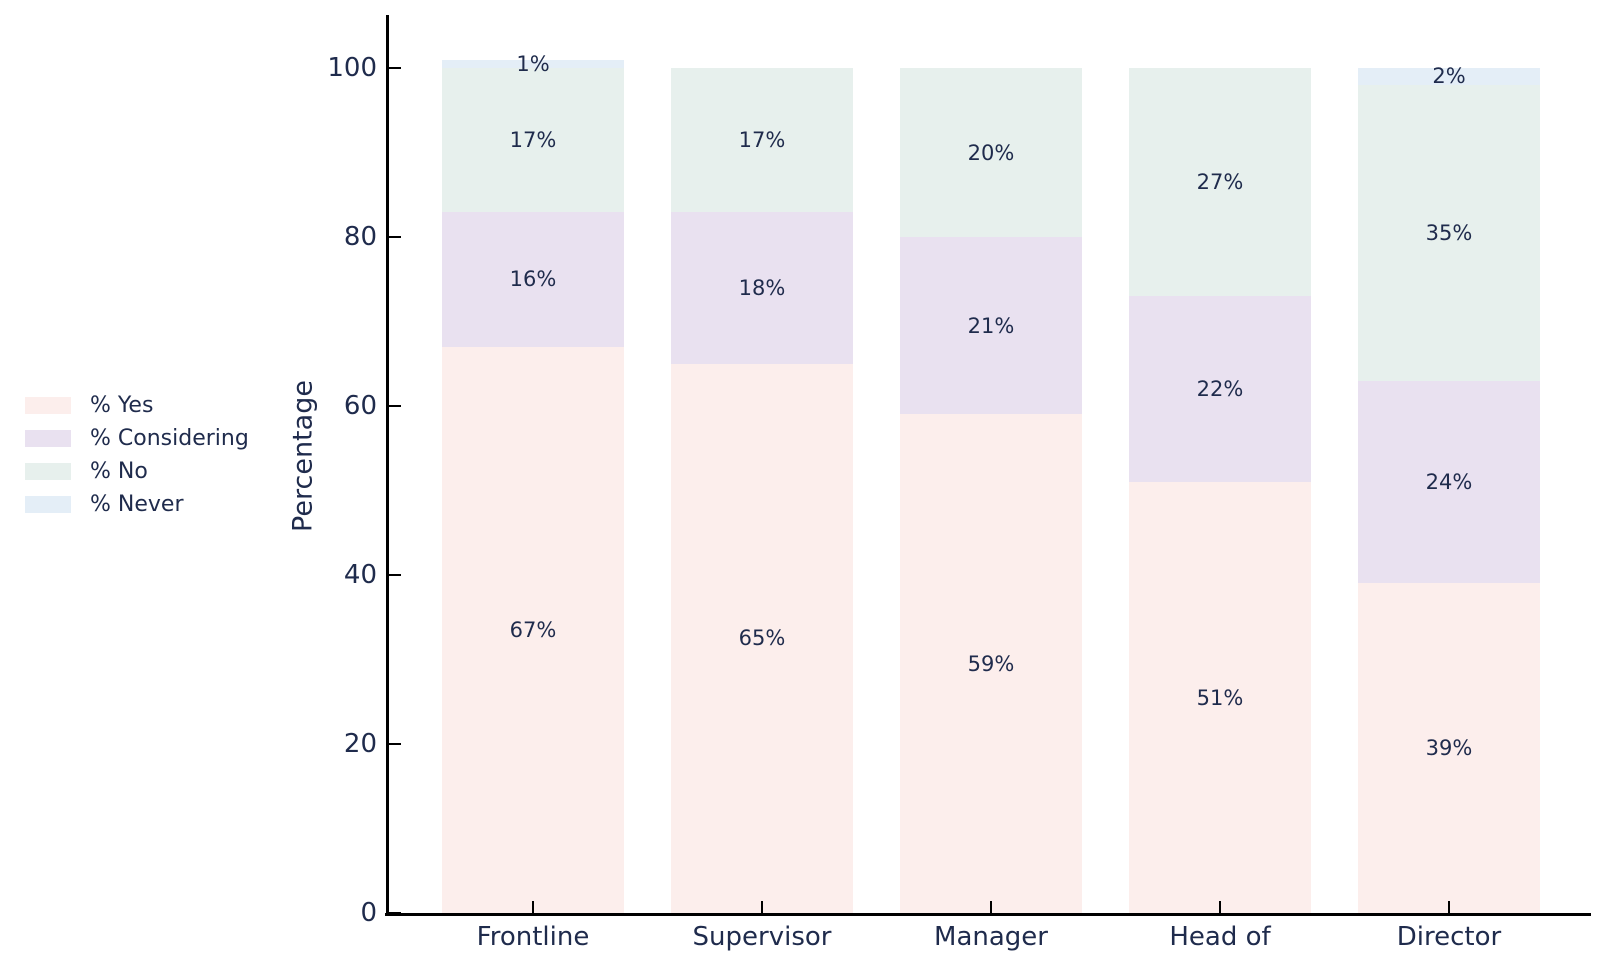 This screenshot has width=1600, height=968. What do you see at coordinates (991, 937) in the screenshot?
I see `x-tick-label-manager: Manager` at bounding box center [991, 937].